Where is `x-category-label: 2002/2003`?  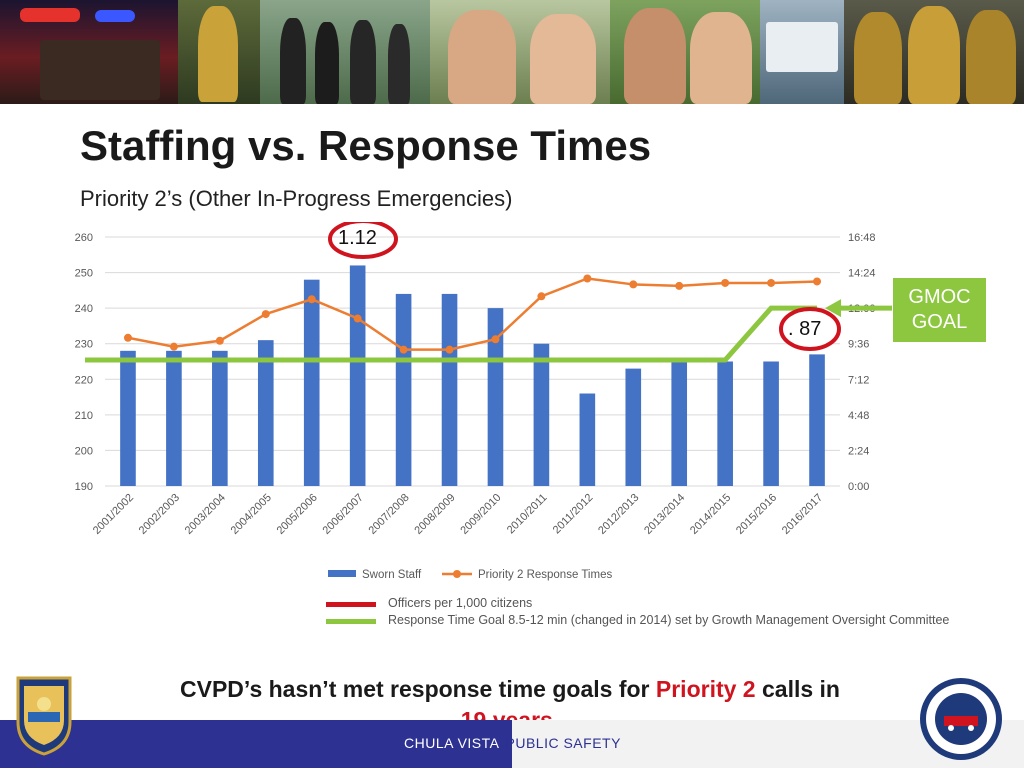
x-category-label: 2002/2003 is located at coordinates (159, 514).